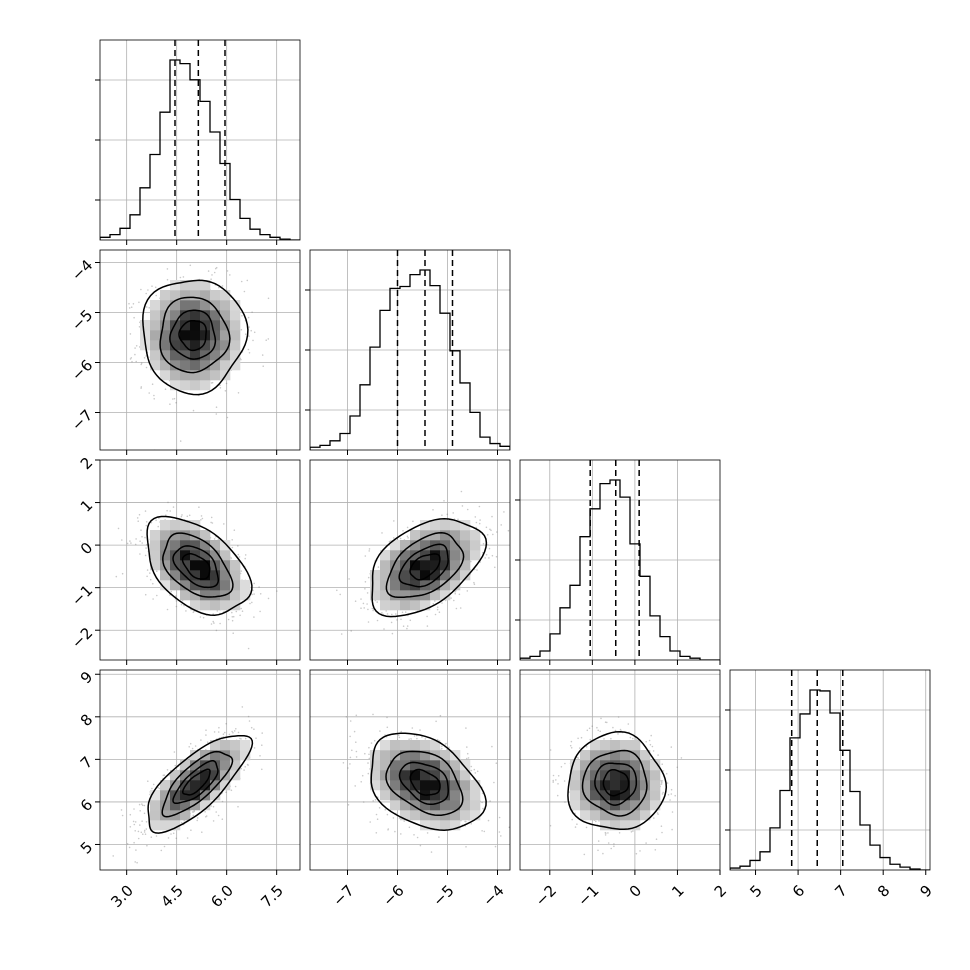  What do you see at coordinates (122, 897) in the screenshot?
I see `x-tick-label: 3.0` at bounding box center [122, 897].